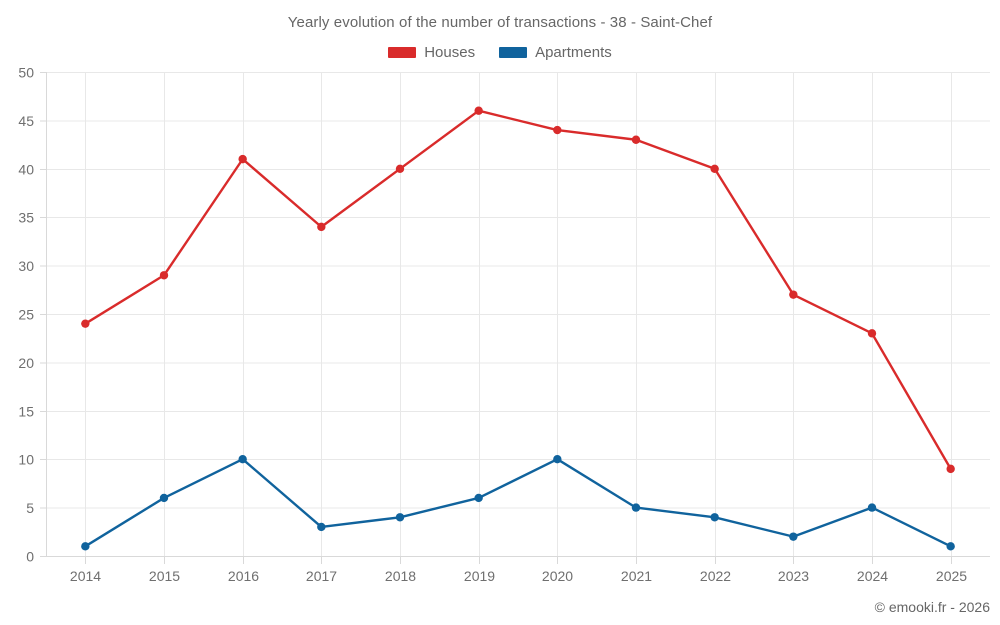  Describe the element at coordinates (479, 576) in the screenshot. I see `x-axis-tick-label: 2019` at that location.